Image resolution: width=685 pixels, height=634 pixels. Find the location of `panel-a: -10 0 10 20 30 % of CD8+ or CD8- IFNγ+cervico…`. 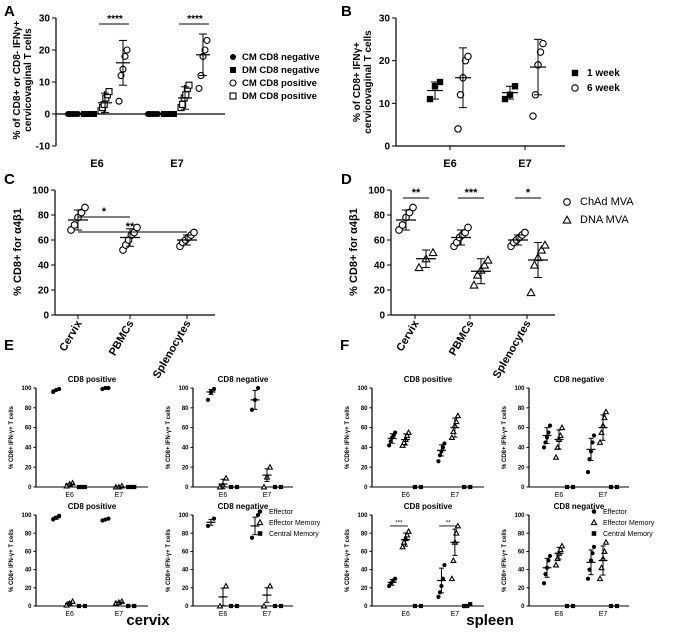

panel-a: -10 0 10 20 30 % of CD8+ or CD8- IFNγ+cervico… is located at coordinates (166, 92).